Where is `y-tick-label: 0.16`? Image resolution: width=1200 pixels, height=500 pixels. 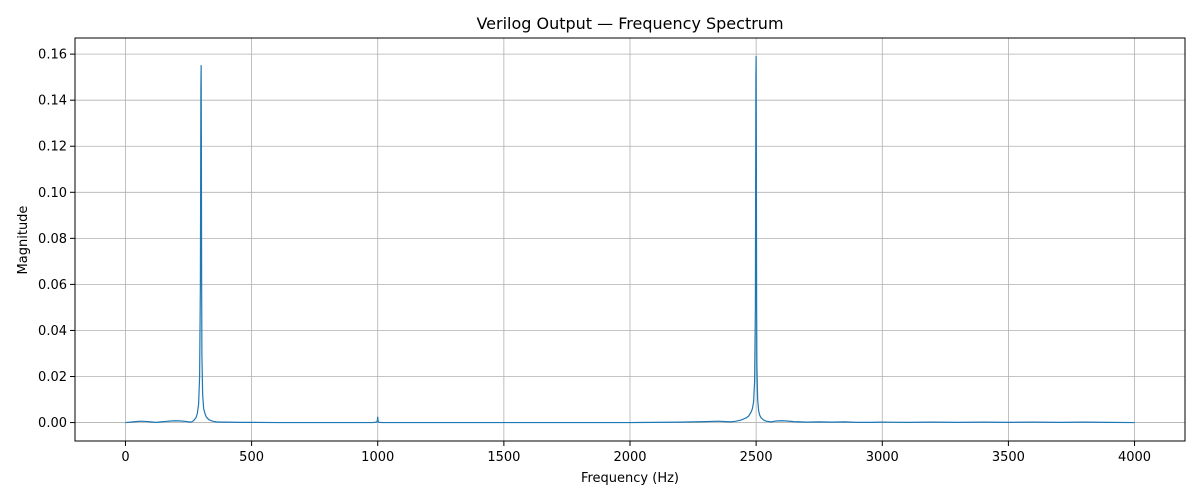
y-tick-label: 0.16 is located at coordinates (52, 55).